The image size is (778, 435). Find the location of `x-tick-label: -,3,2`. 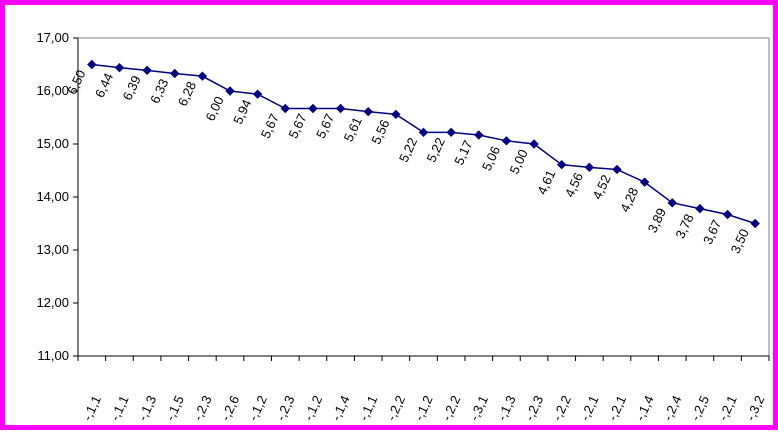

x-tick-label: -,3,2 is located at coordinates (755, 408).